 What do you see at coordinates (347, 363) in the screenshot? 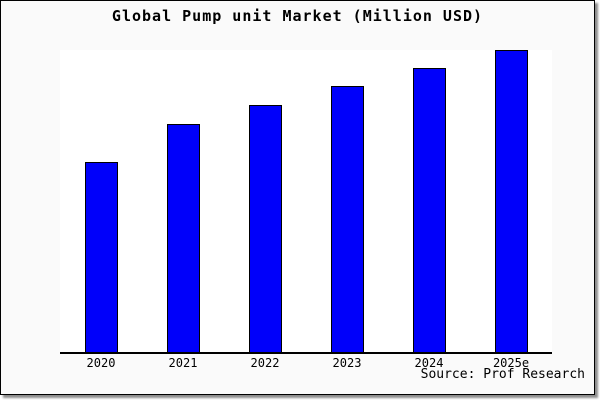
I see `x-tick-label-2023: 2023` at bounding box center [347, 363].